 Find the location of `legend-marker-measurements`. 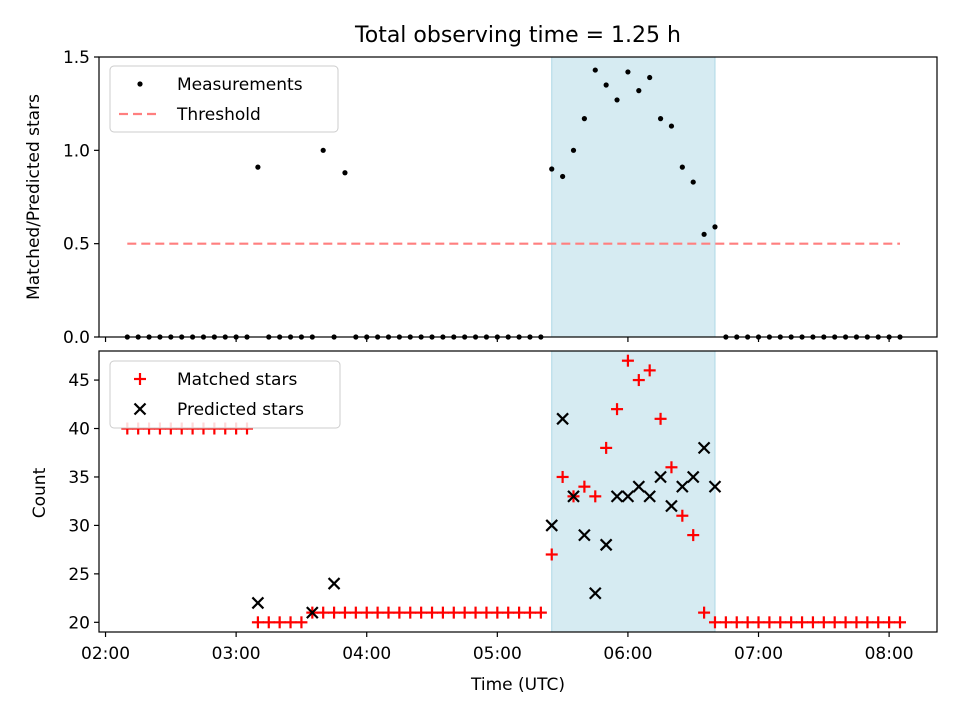

legend-marker-measurements is located at coordinates (140, 84).